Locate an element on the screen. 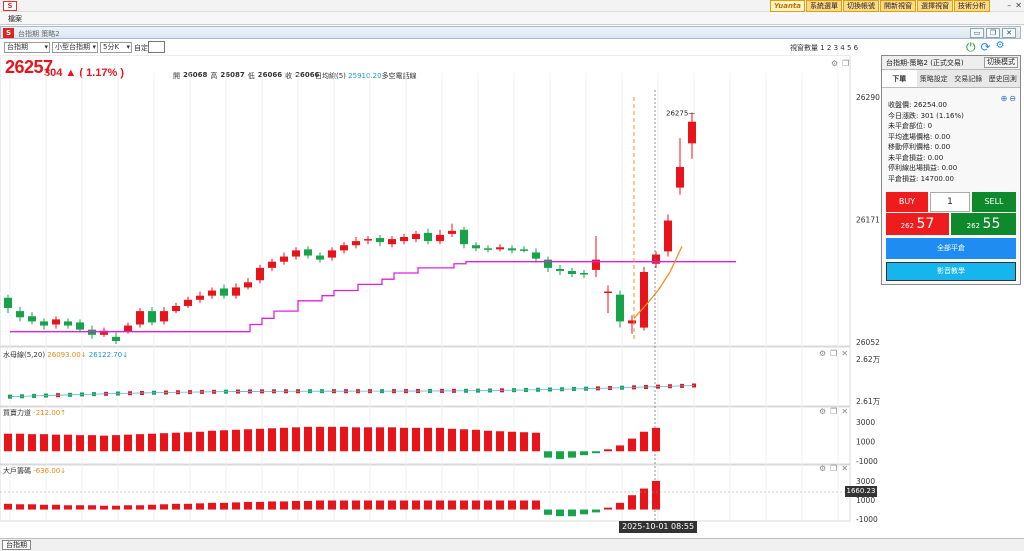 The width and height of the screenshot is (1024, 551). info-line: 未平倉部位: 0 is located at coordinates (910, 126).